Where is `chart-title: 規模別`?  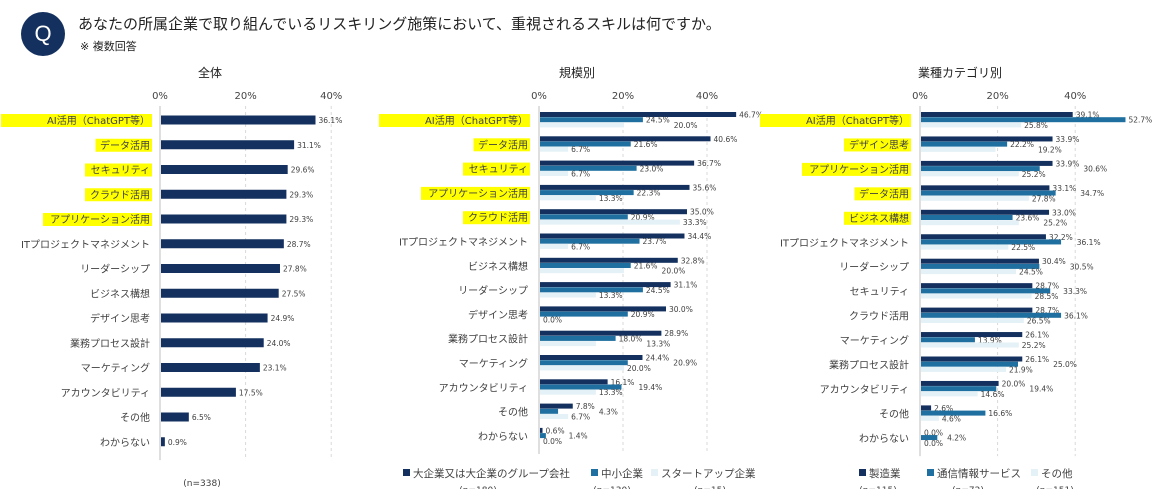
chart-title: 規模別 is located at coordinates (577, 72).